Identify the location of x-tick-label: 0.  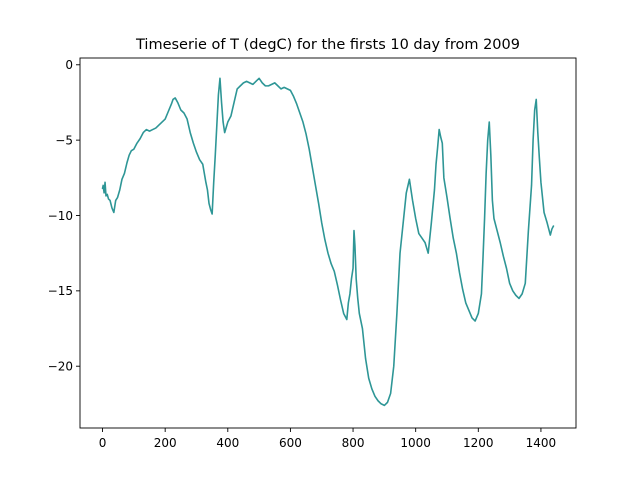
(103, 443).